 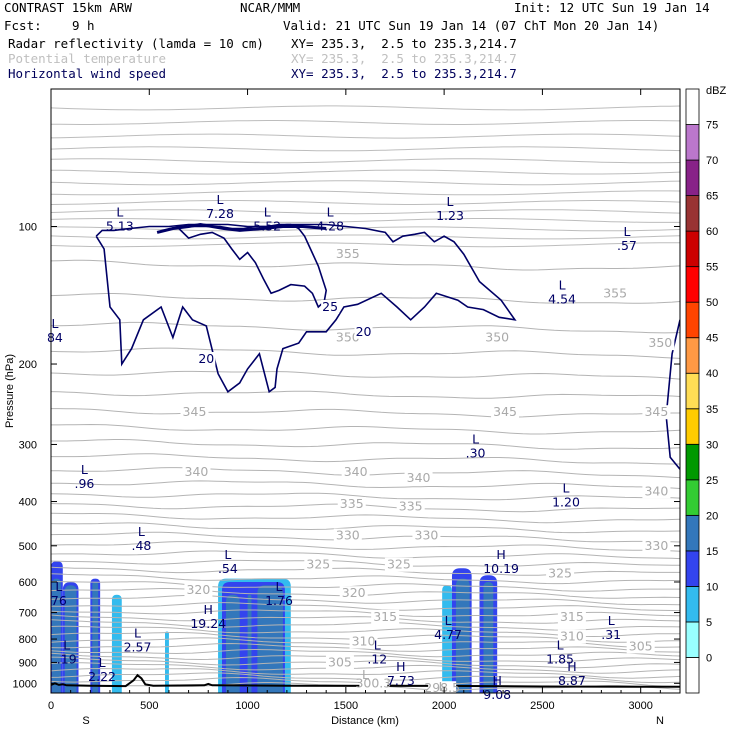 What do you see at coordinates (267, 225) in the screenshot?
I see `wind-extremum-value: 5.52` at bounding box center [267, 225].